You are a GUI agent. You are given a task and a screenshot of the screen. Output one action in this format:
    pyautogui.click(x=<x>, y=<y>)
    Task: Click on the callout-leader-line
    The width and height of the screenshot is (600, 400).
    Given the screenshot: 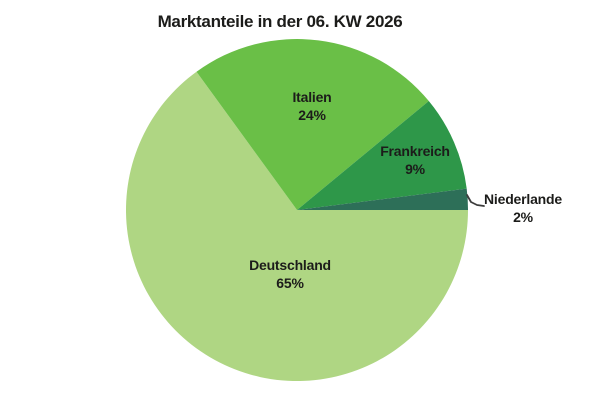 What is the action you would take?
    pyautogui.click(x=475, y=200)
    